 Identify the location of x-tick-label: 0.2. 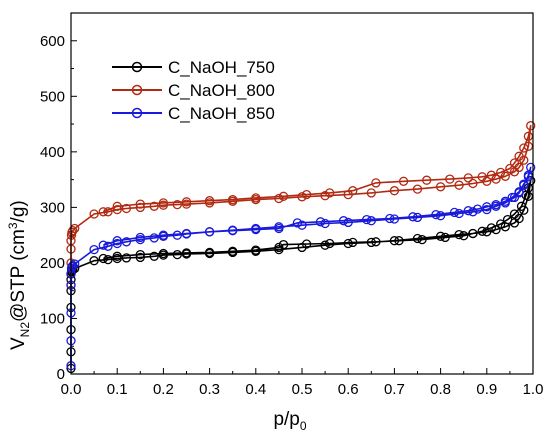
(163, 389).